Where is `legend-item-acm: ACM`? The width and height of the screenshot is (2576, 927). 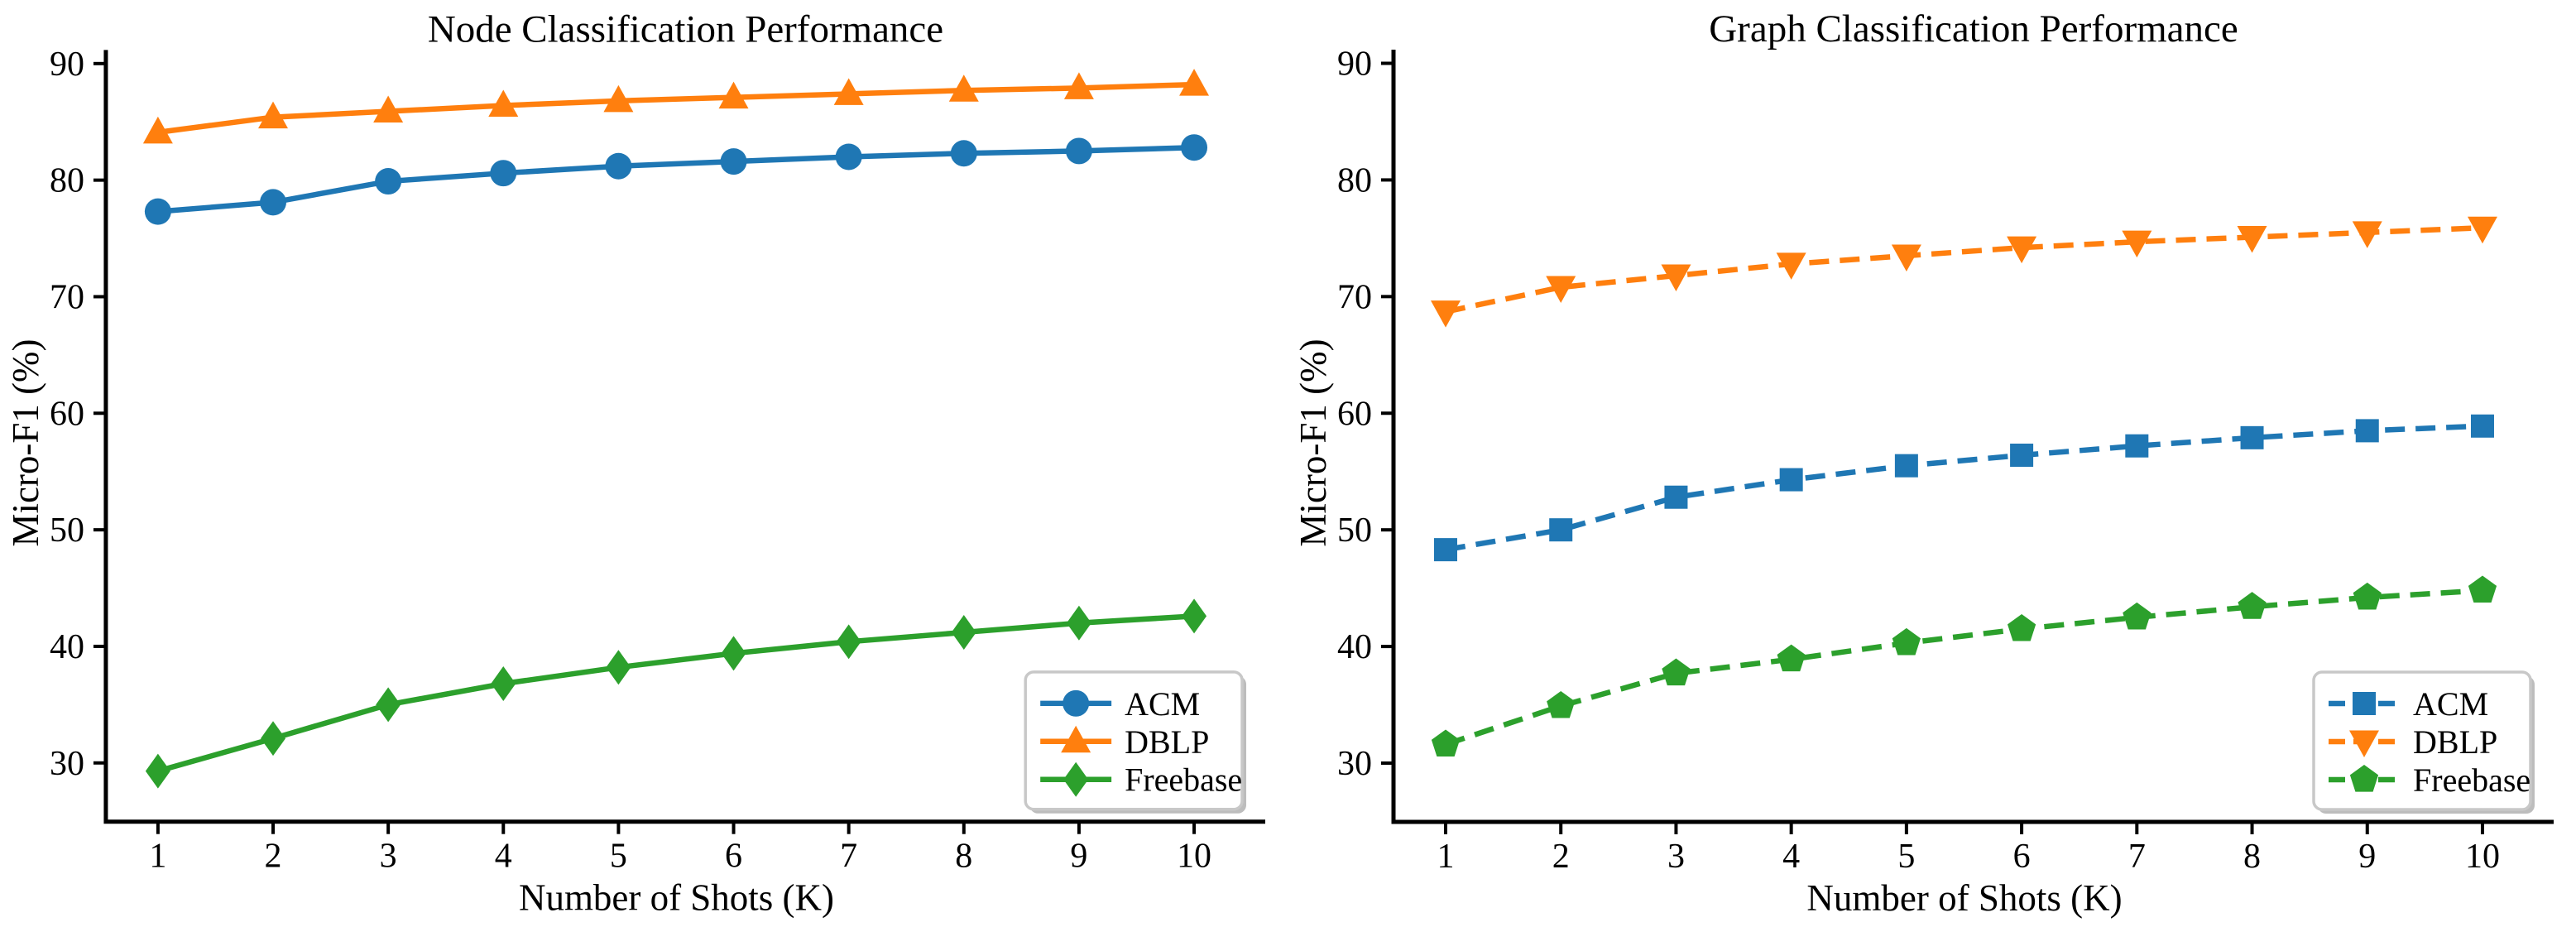
legend-item-acm: ACM is located at coordinates (1120, 704).